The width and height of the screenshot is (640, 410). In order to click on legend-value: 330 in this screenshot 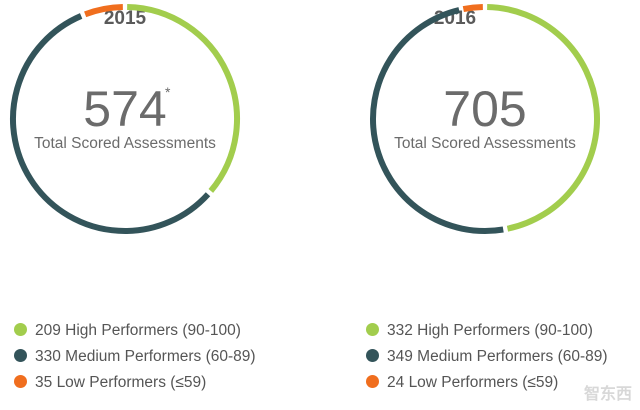, I will do `click(50, 356)`.